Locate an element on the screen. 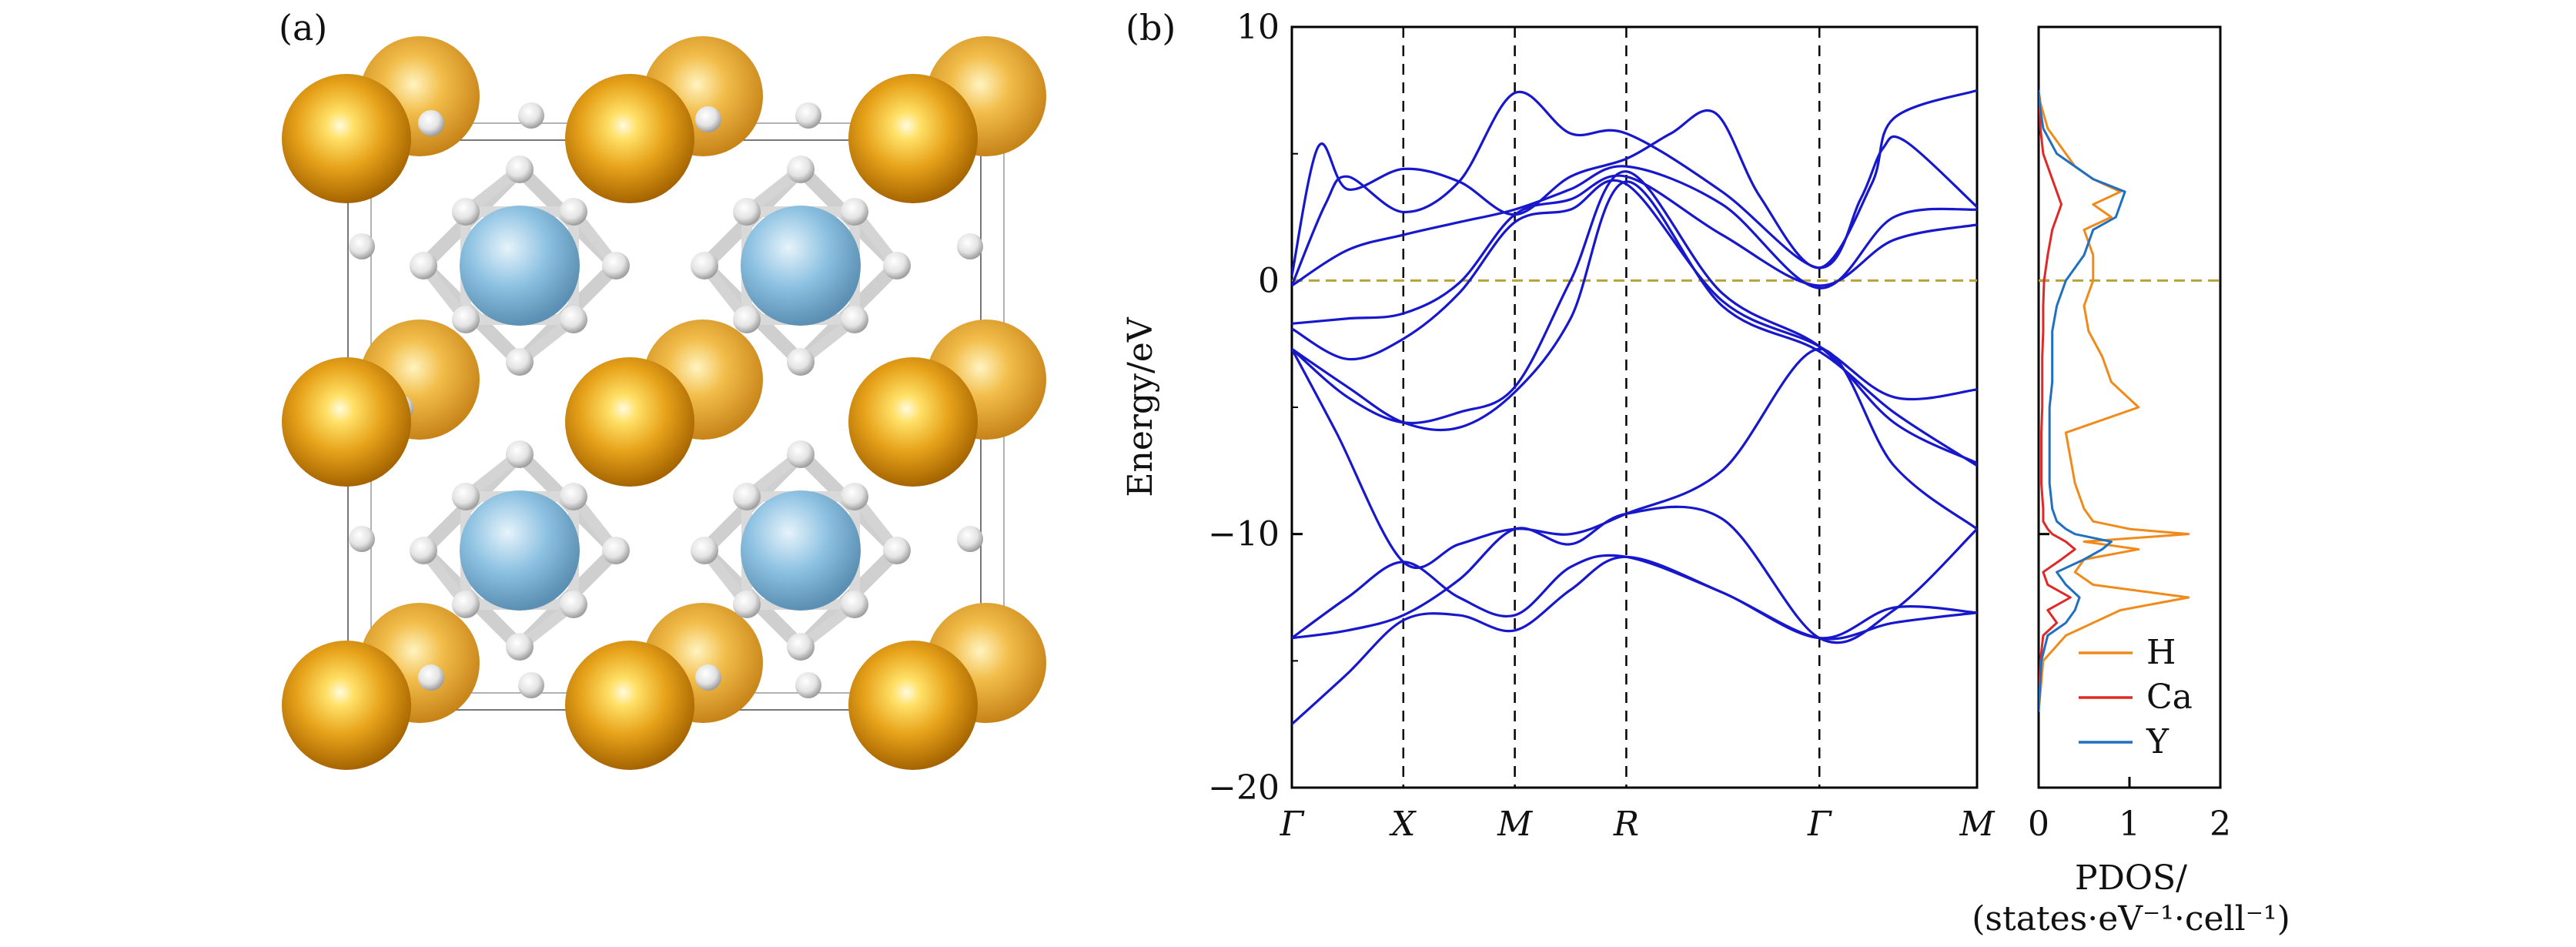 The image size is (2576, 947). pdos-line-h is located at coordinates (2115, 401).